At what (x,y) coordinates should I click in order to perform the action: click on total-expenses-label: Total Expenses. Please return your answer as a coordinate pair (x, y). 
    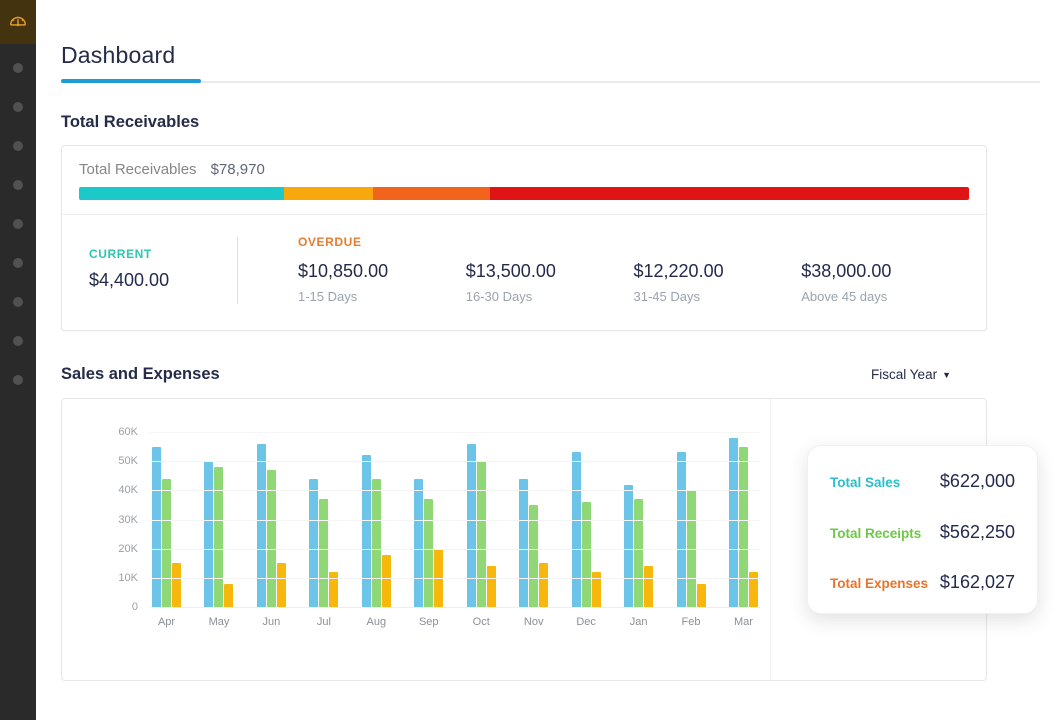
    Looking at the image, I should click on (879, 583).